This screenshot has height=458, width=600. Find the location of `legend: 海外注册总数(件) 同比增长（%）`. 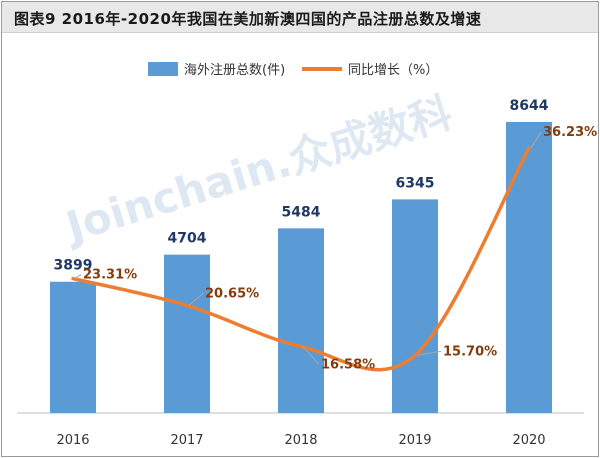

legend: 海外注册总数(件) 同比增长（%） is located at coordinates (293, 70).